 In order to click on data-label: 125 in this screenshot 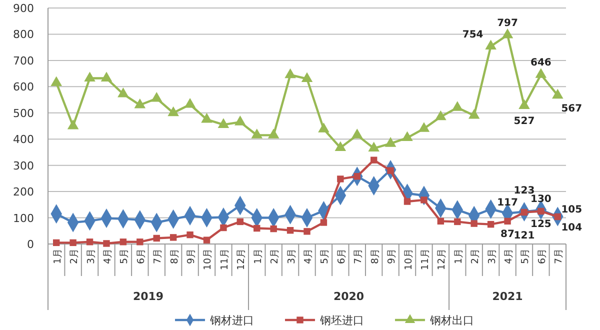, I will do `click(541, 224)`.